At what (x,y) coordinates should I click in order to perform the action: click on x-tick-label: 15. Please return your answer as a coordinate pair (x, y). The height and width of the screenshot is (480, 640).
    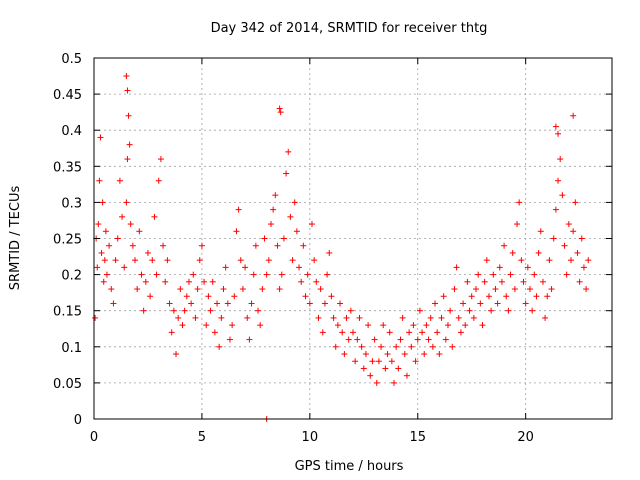
    Looking at the image, I should click on (417, 437).